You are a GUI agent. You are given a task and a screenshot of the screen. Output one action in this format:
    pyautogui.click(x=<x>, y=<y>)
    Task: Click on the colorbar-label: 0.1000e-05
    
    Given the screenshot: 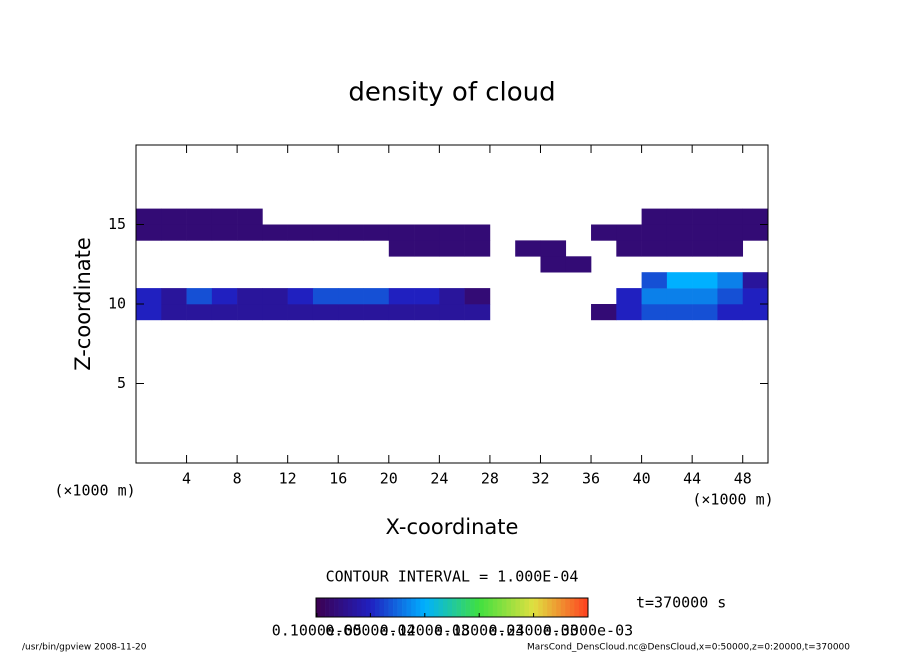 What is the action you would take?
    pyautogui.click(x=317, y=631)
    